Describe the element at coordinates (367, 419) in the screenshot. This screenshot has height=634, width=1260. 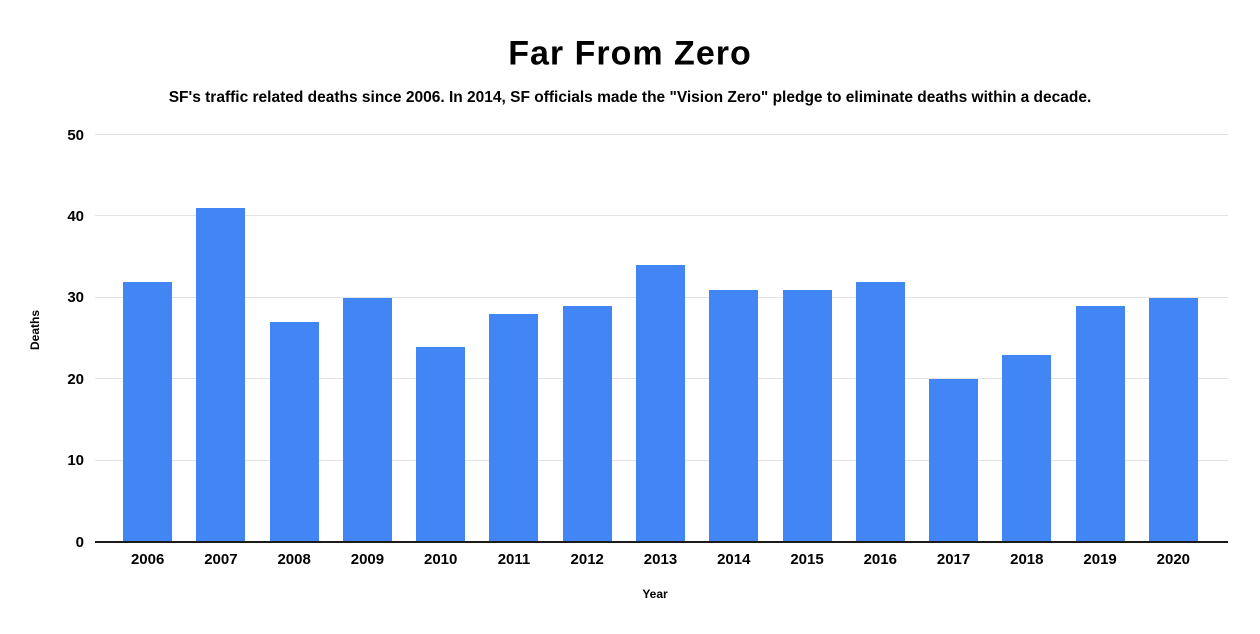
I see `bar-2009` at that location.